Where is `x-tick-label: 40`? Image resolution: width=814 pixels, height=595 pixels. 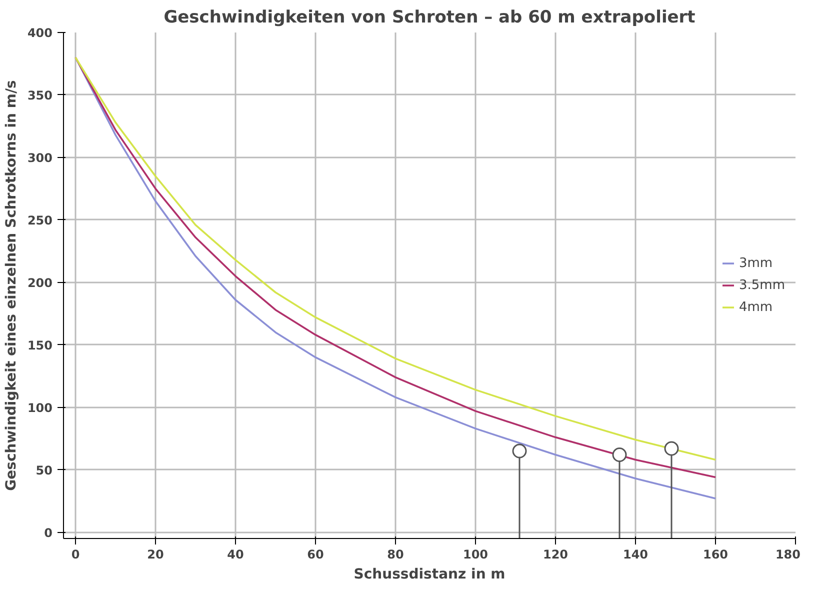
x-tick-label: 40 is located at coordinates (235, 555).